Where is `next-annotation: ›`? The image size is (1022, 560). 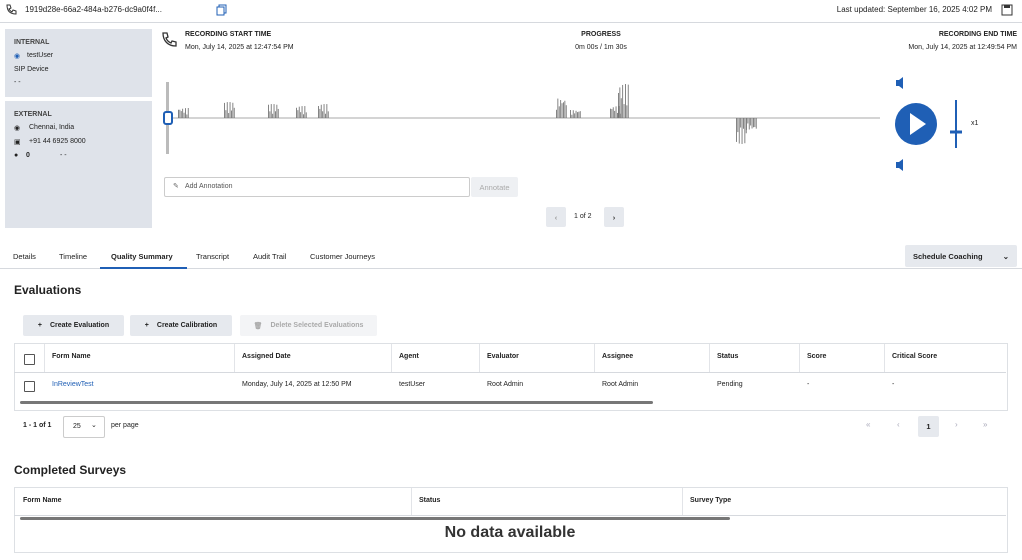 next-annotation: › is located at coordinates (614, 217).